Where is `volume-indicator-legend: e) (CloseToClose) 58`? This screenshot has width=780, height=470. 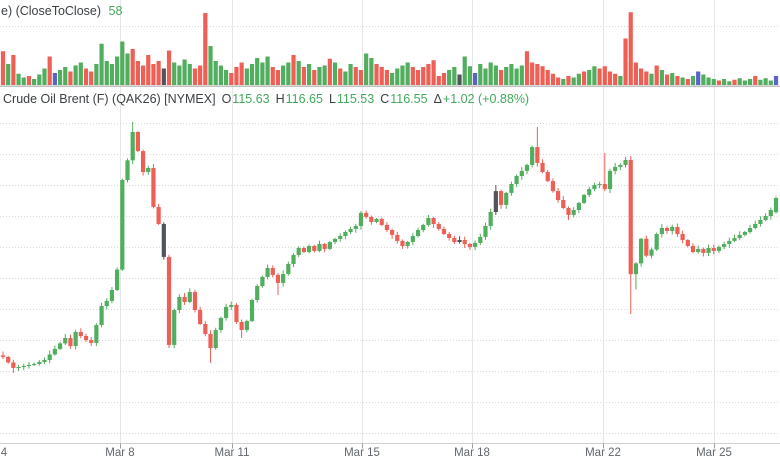 volume-indicator-legend: e) (CloseToClose) 58 is located at coordinates (61, 11).